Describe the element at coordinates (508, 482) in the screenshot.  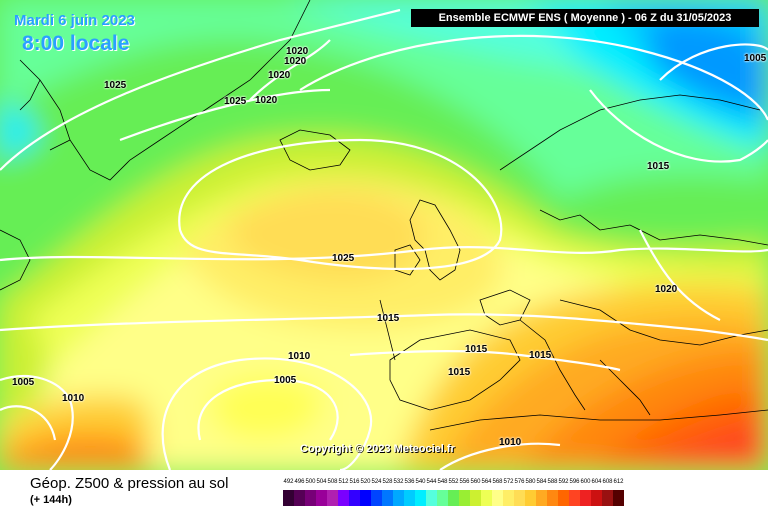
I see `color-scale-label: 572` at that location.